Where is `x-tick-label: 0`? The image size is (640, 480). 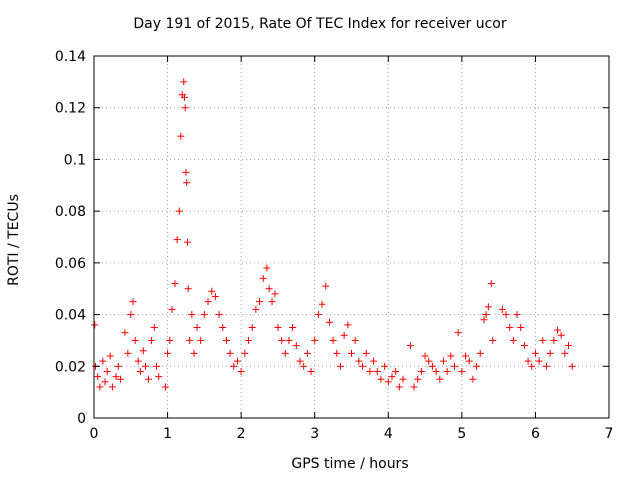
x-tick-label: 0 is located at coordinates (94, 434).